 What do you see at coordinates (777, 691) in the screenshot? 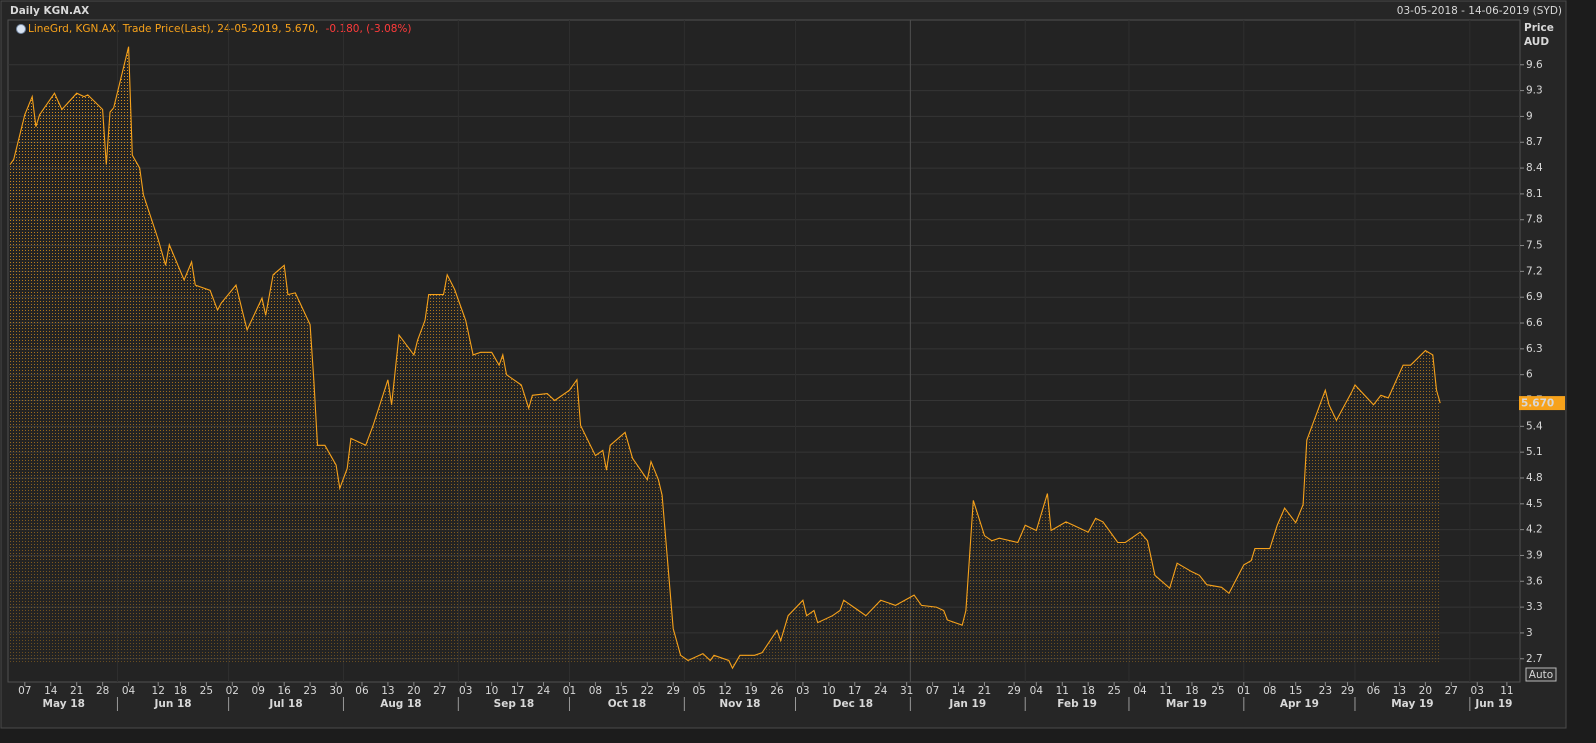
I see `x-tick-label: 26` at bounding box center [777, 691].